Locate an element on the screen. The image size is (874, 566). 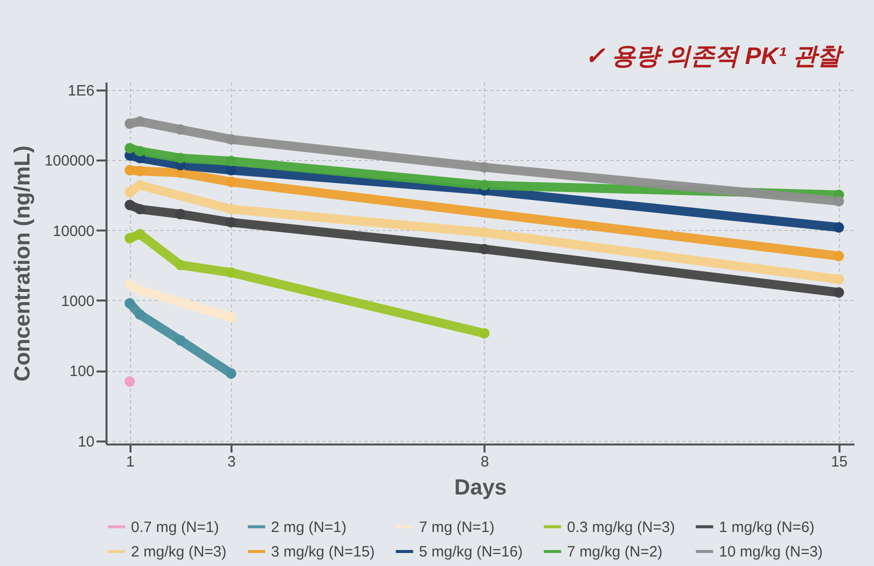
y-tick-label: 1E6 is located at coordinates (81, 91).